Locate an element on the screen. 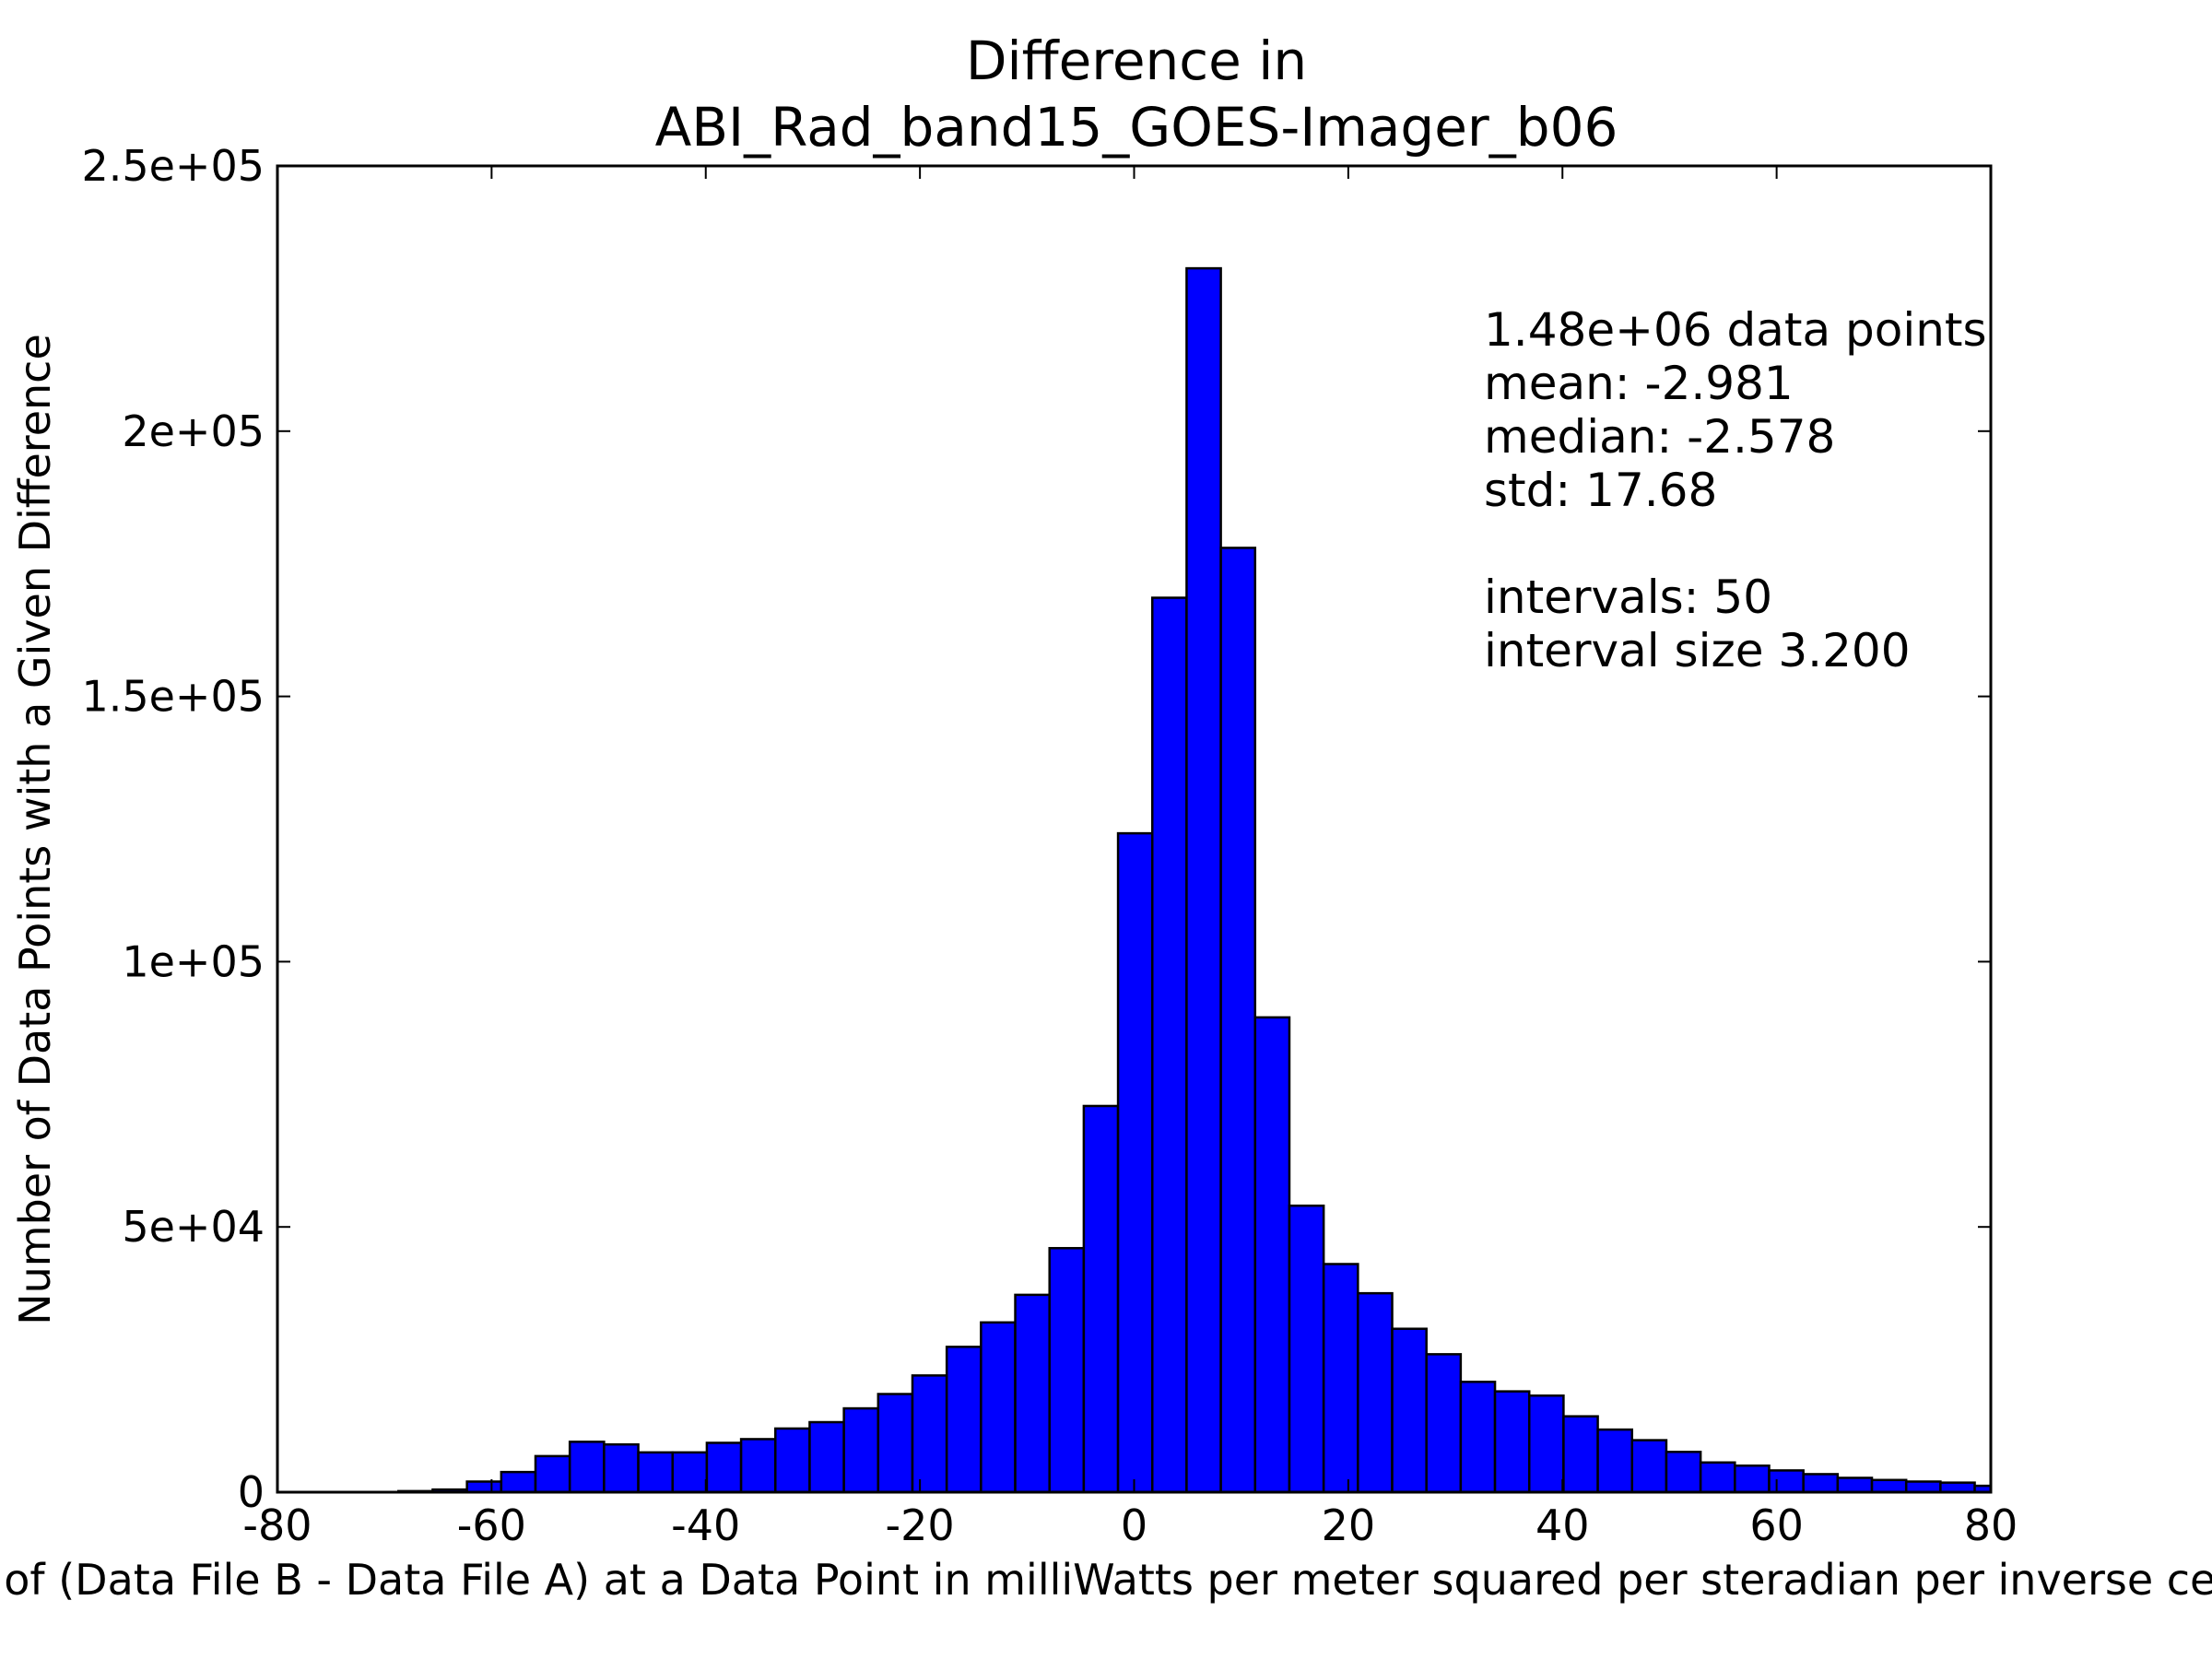 The width and height of the screenshot is (2212, 1659). x-tick-label: 40 is located at coordinates (1562, 1525).